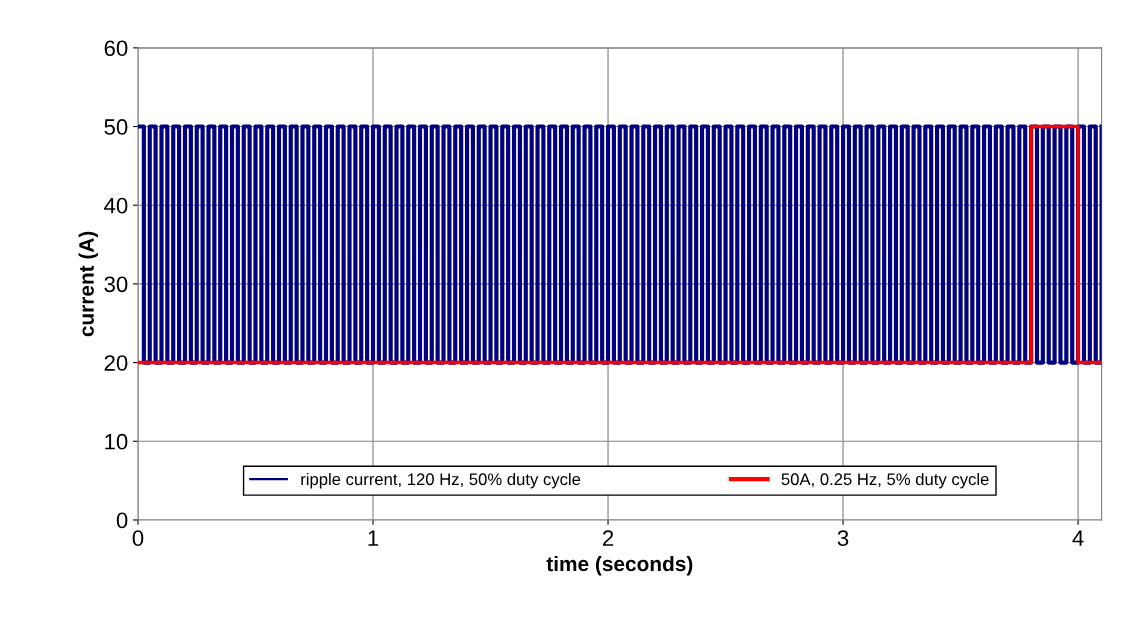 The width and height of the screenshot is (1131, 638). Describe the element at coordinates (138, 538) in the screenshot. I see `x-tick-label: 0` at that location.